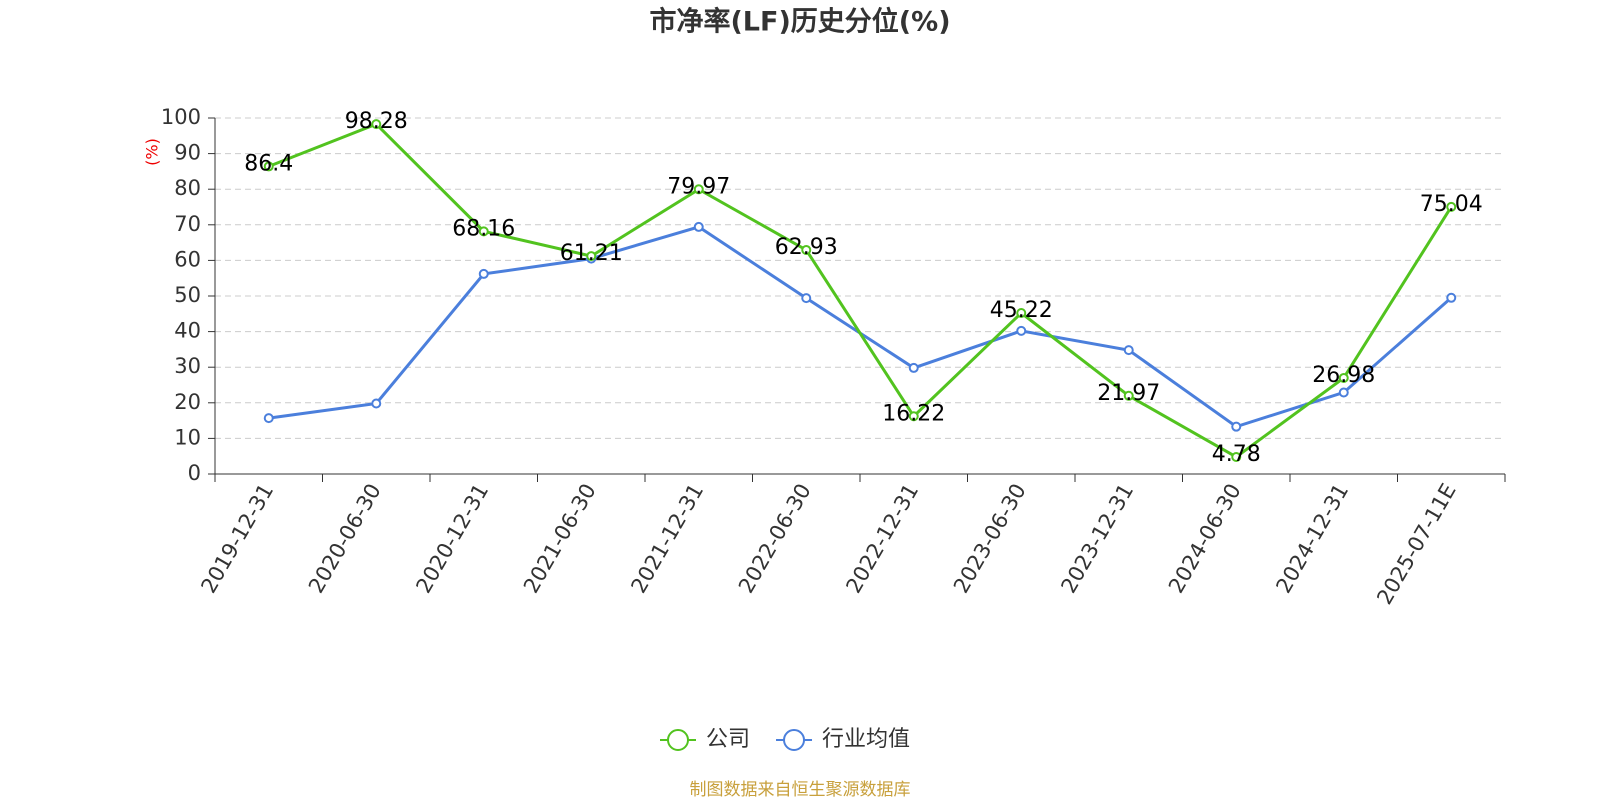 This screenshot has height=800, width=1600. What do you see at coordinates (1416, 544) in the screenshot?
I see `x-tick-label: 2025-07-11E` at bounding box center [1416, 544].